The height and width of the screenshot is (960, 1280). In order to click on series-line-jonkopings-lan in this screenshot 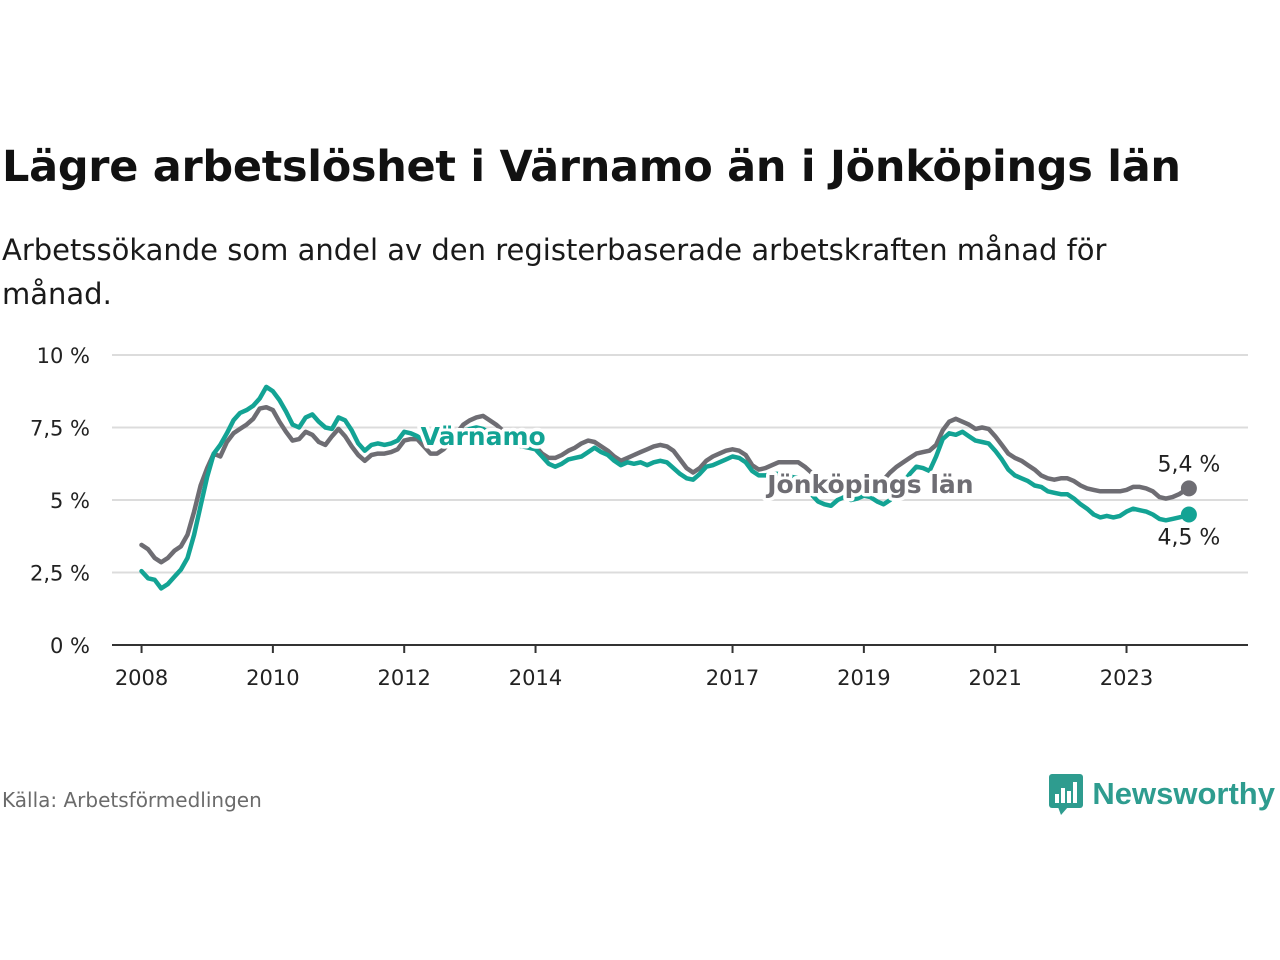, I will do `click(665, 484)`.